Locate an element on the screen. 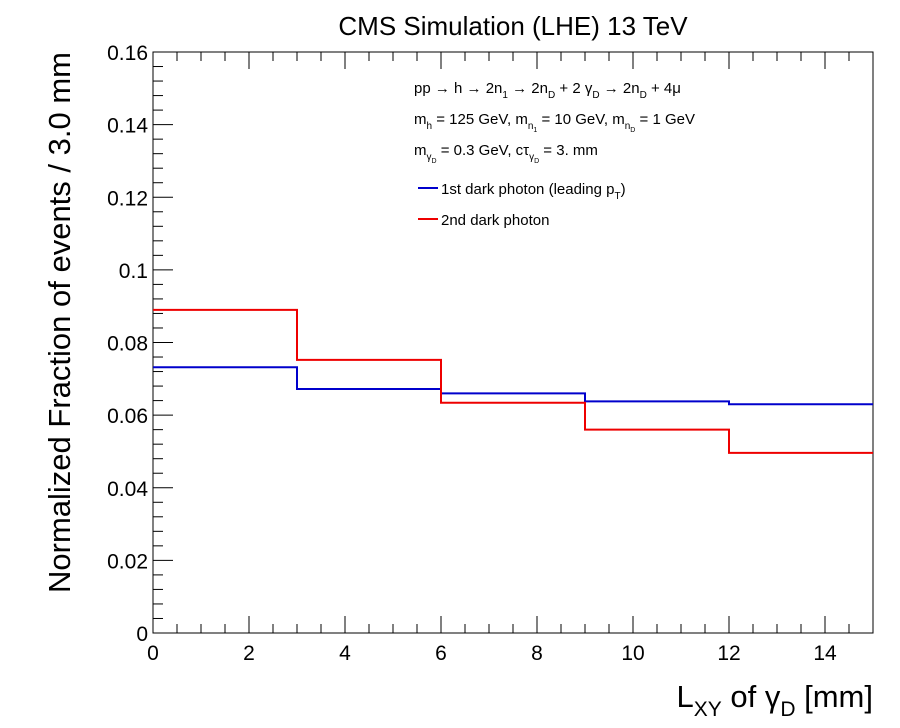 The height and width of the screenshot is (728, 900). legend-label: 1st dark photon (leading pT) is located at coordinates (533, 191).